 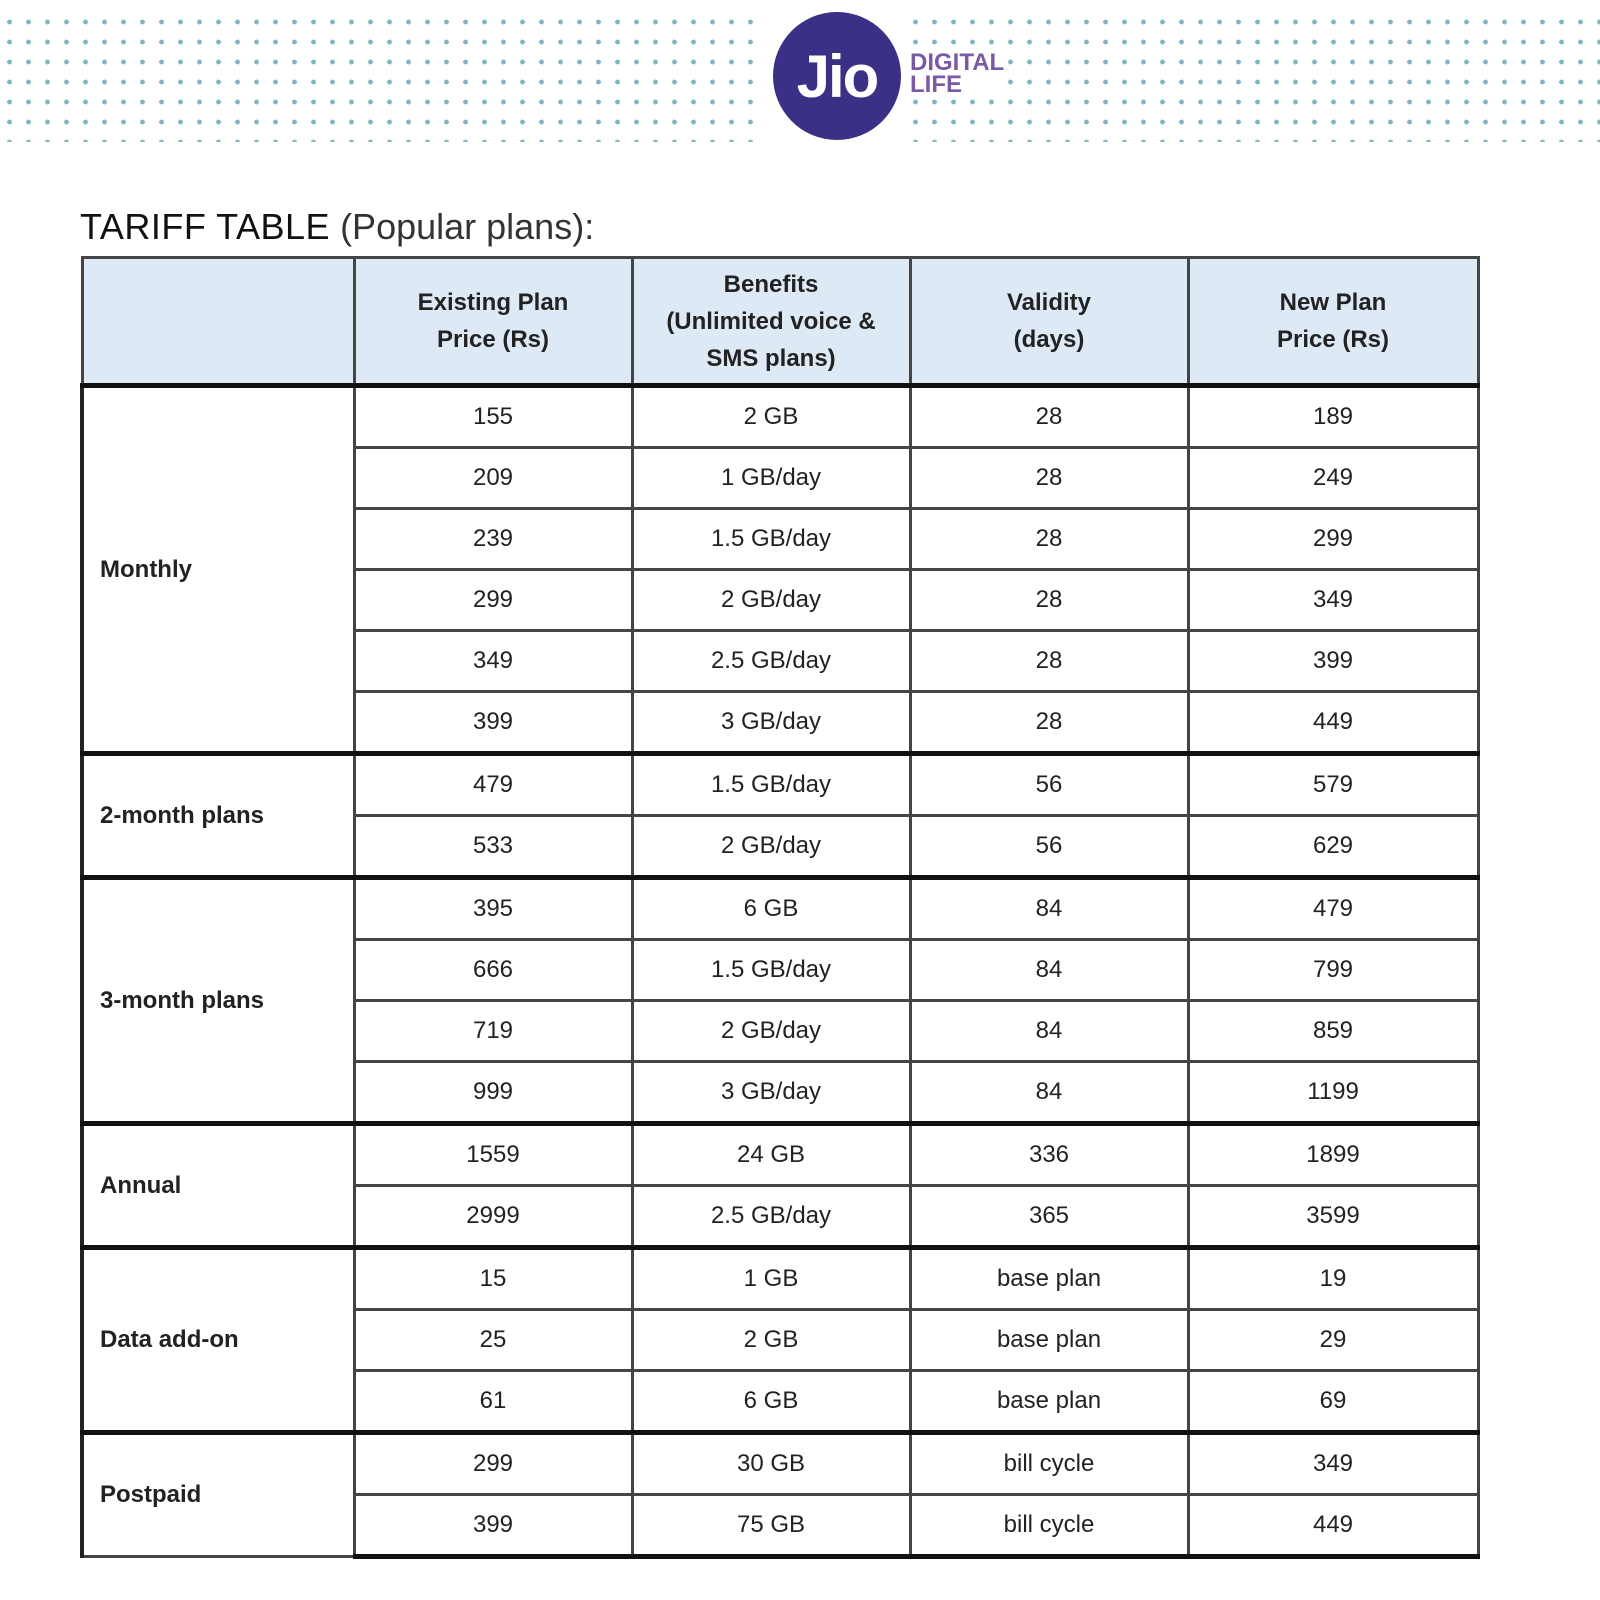 What do you see at coordinates (493, 970) in the screenshot?
I see `existing-price-cell: 666` at bounding box center [493, 970].